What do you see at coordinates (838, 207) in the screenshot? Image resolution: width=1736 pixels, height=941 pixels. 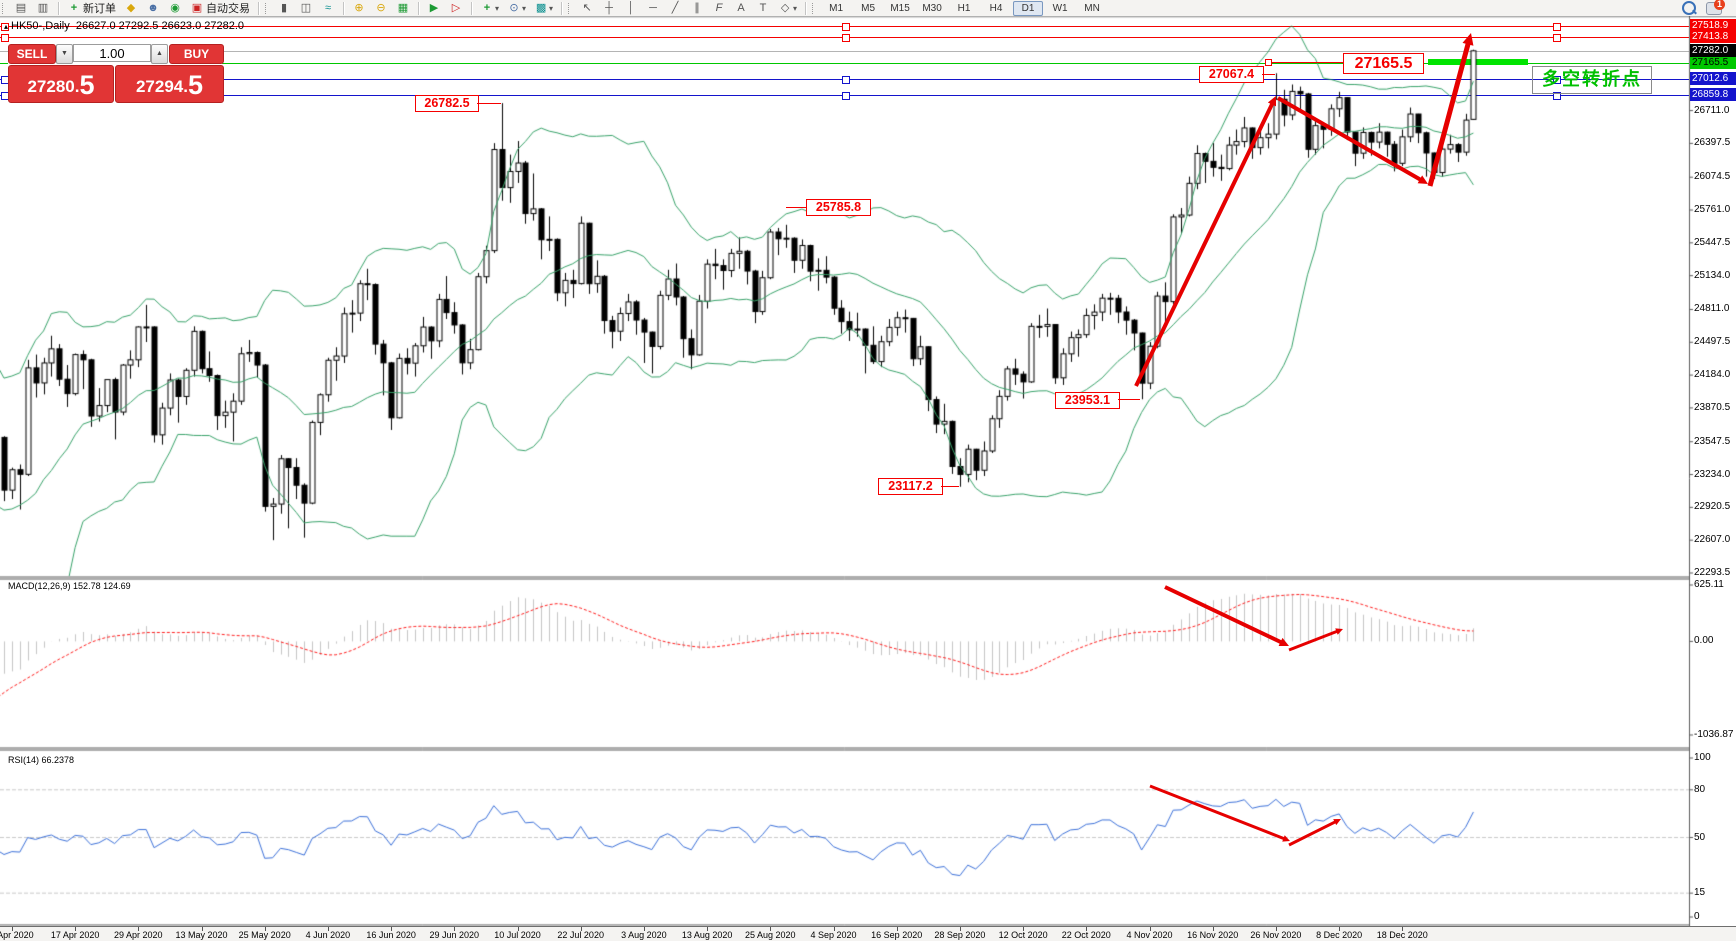 I see `annotation-mid-level: 25785.8` at bounding box center [838, 207].